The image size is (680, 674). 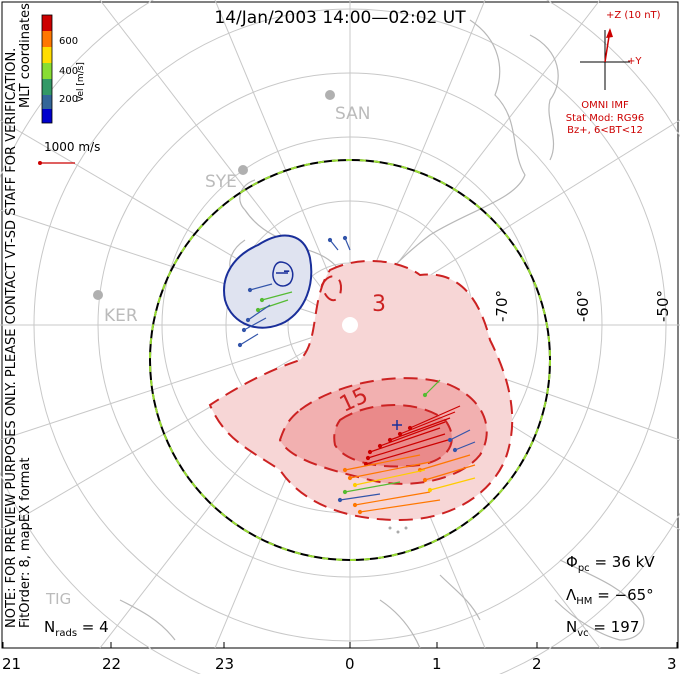 What do you see at coordinates (112, 664) in the screenshot?
I see `mlt-22: 22` at bounding box center [112, 664].